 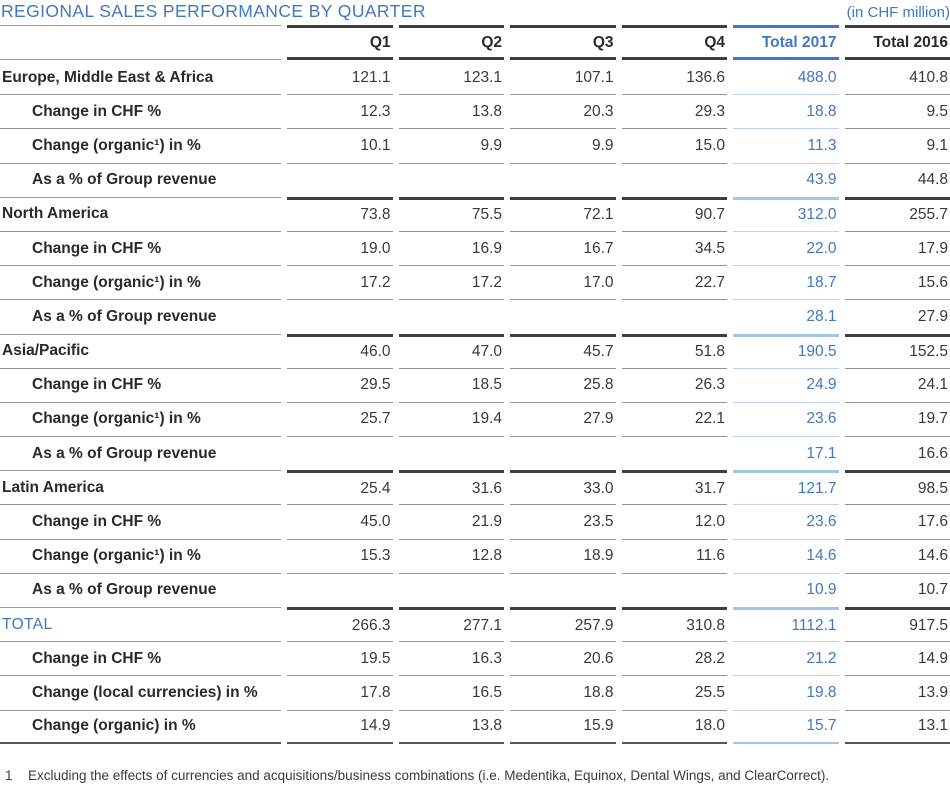 What do you see at coordinates (786, 213) in the screenshot?
I see `cell-total-2017: 312.0` at bounding box center [786, 213].